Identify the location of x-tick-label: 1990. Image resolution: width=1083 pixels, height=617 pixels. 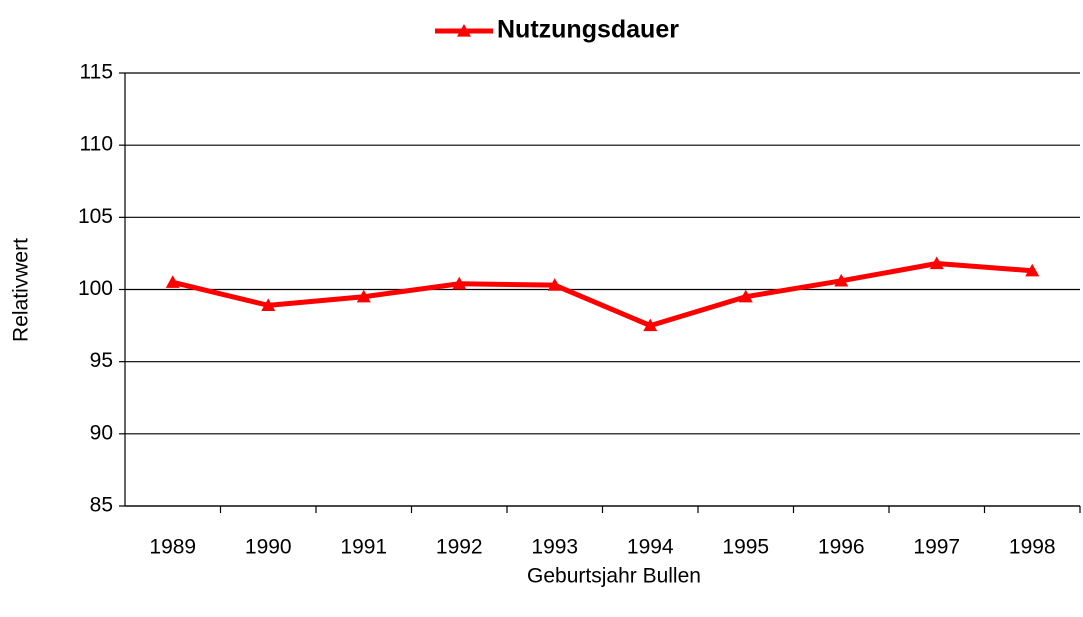
(268, 547).